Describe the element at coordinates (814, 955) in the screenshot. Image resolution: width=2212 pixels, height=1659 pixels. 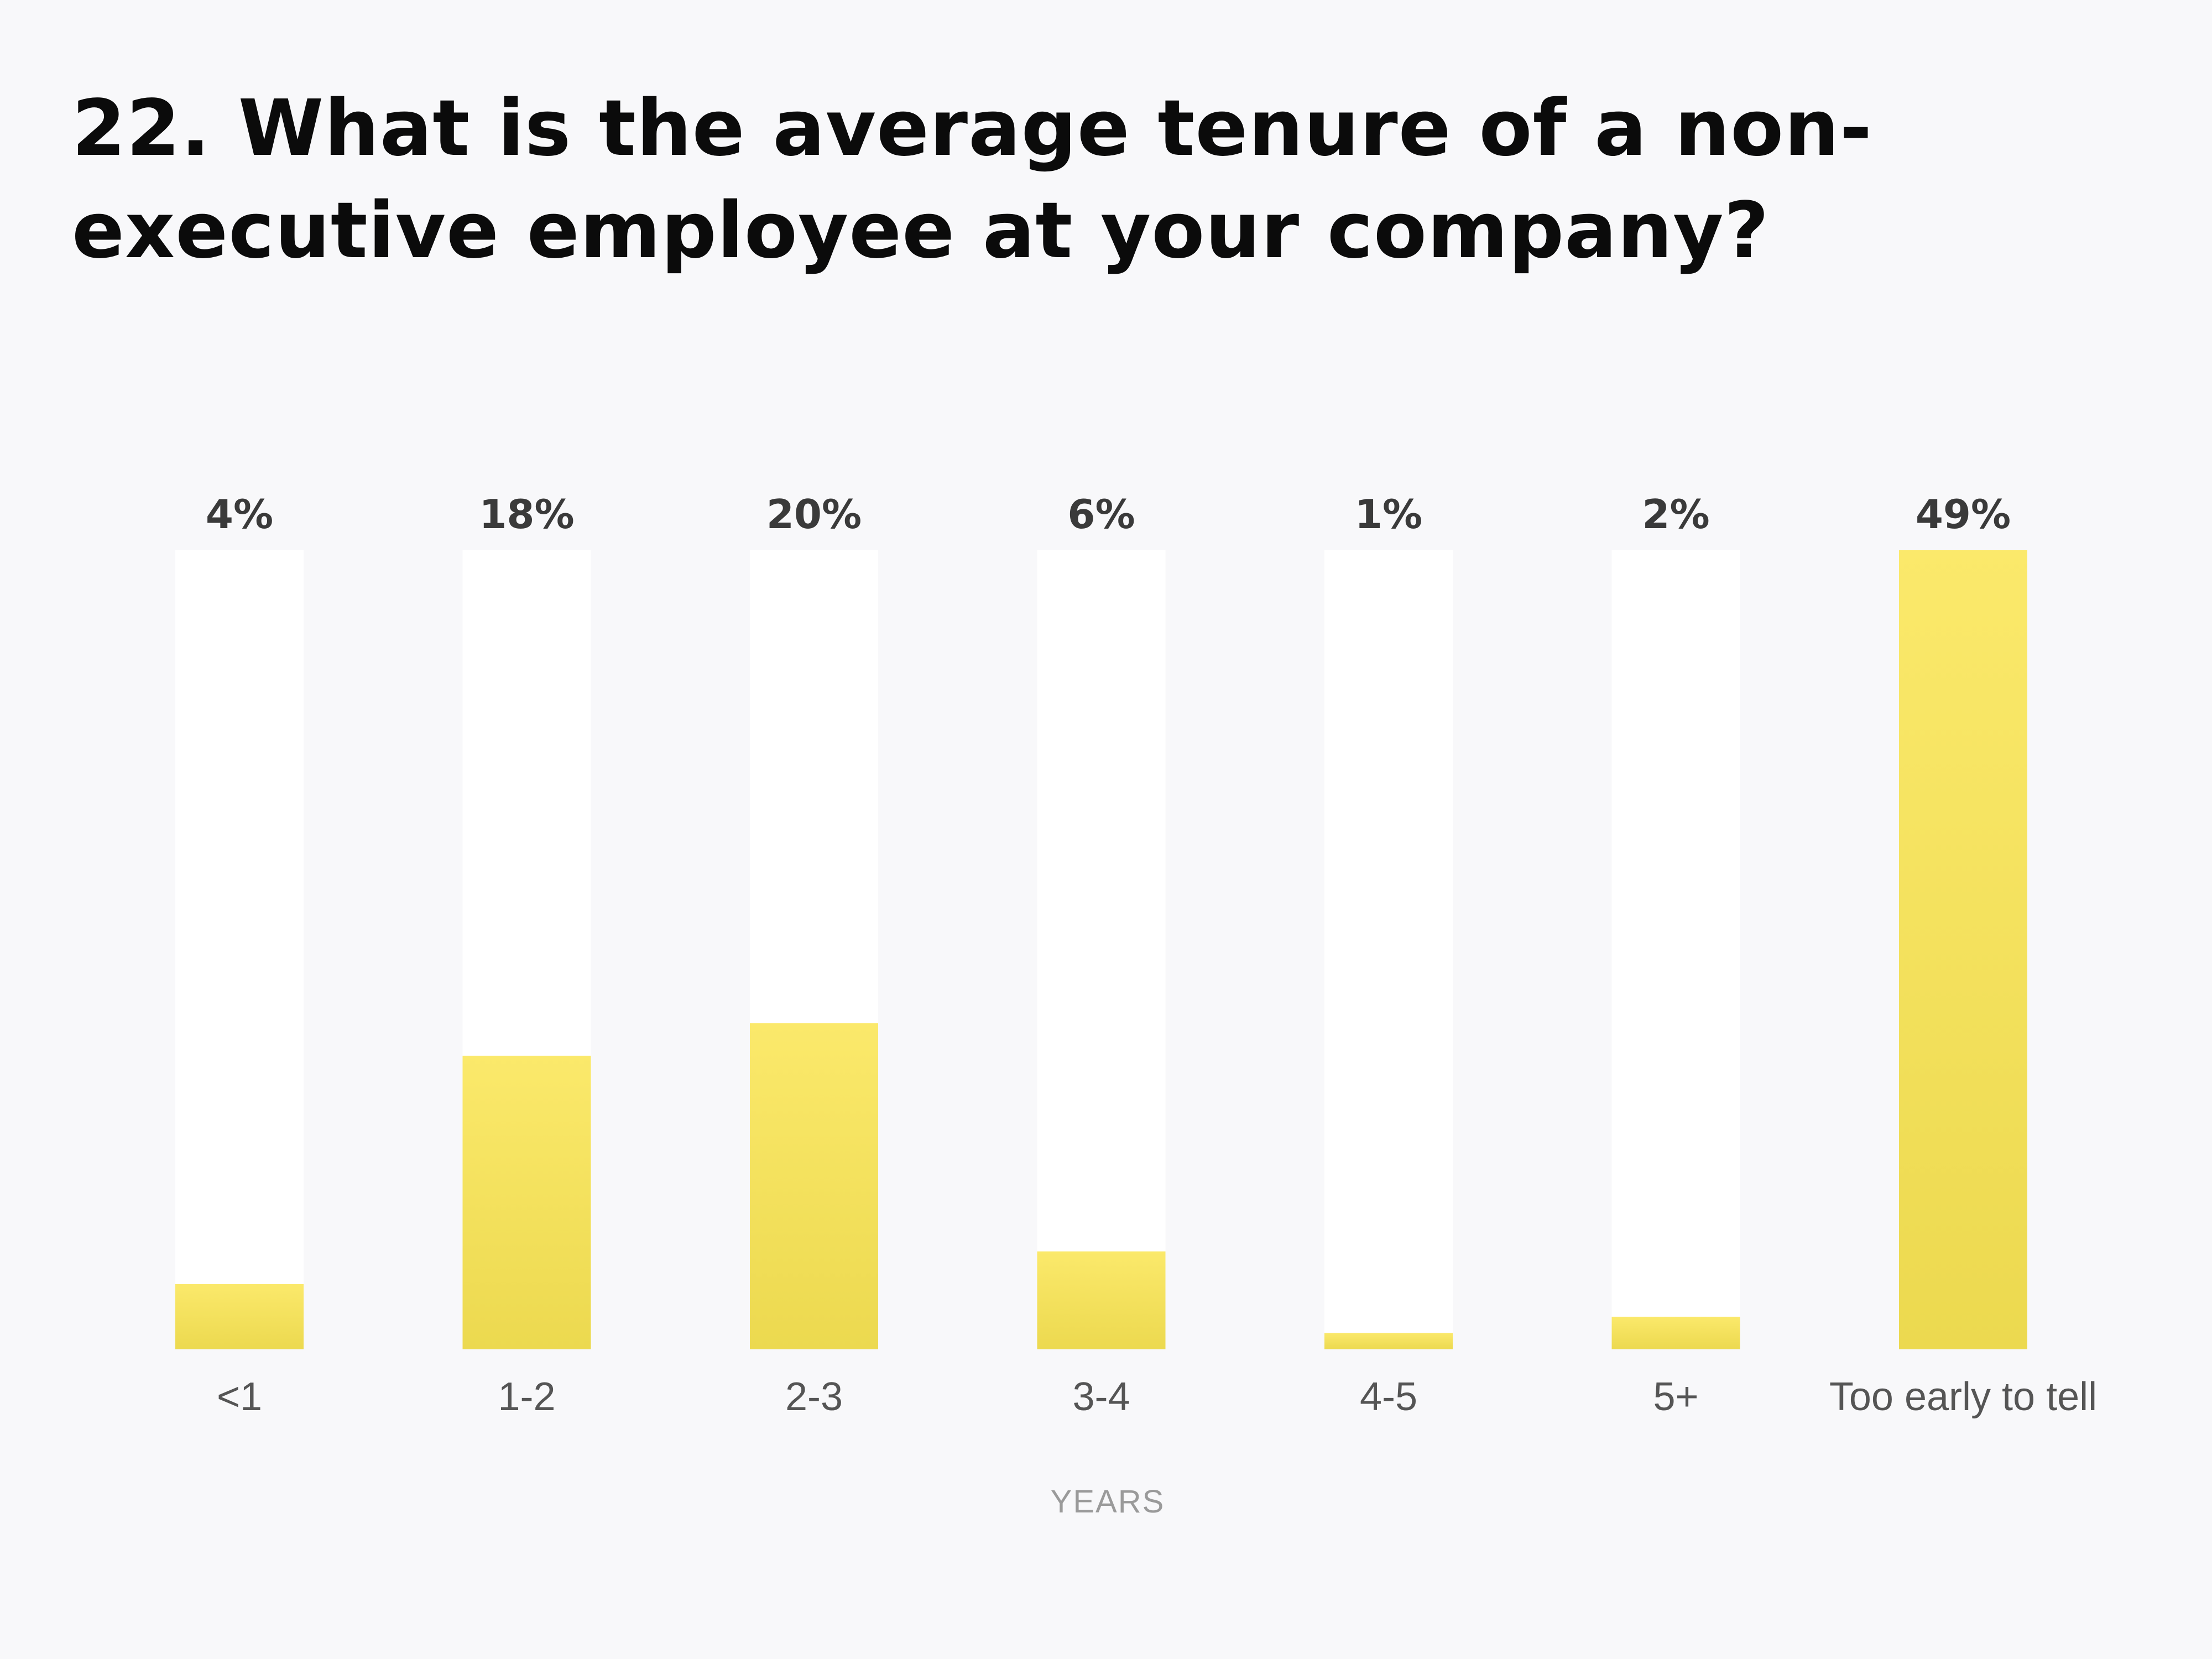
I see `bar-group-2: 20% 2-3` at that location.